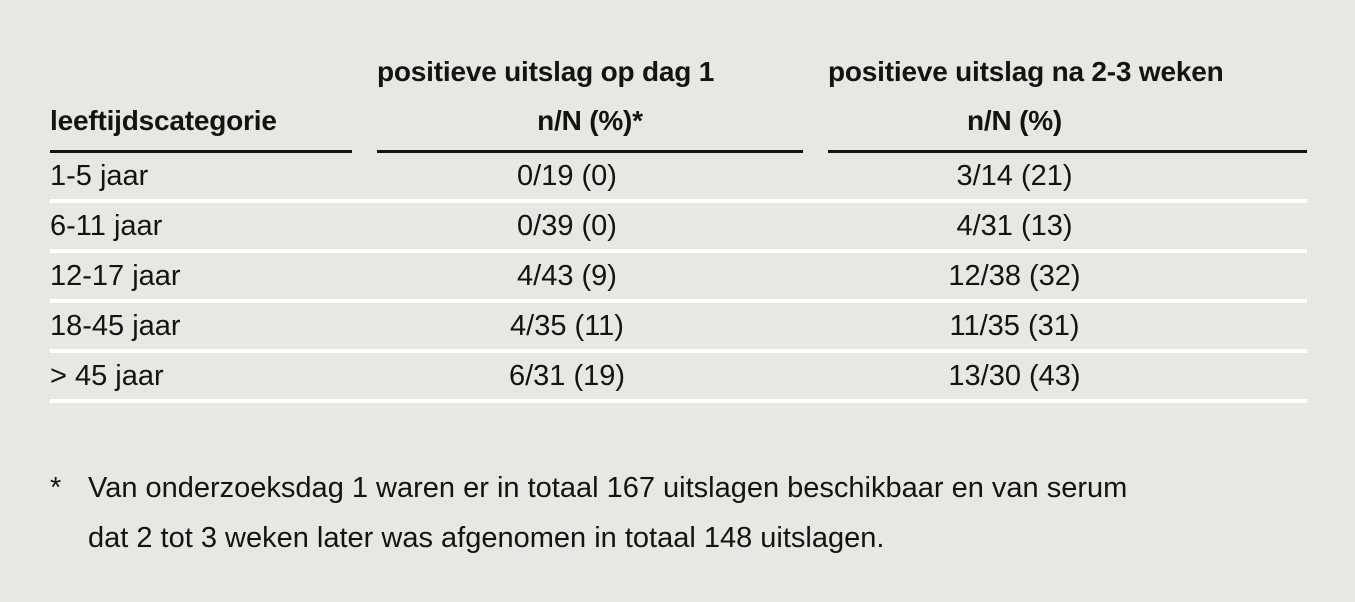  I want to click on weeks23-cell: 13/30 (43), so click(1067, 378).